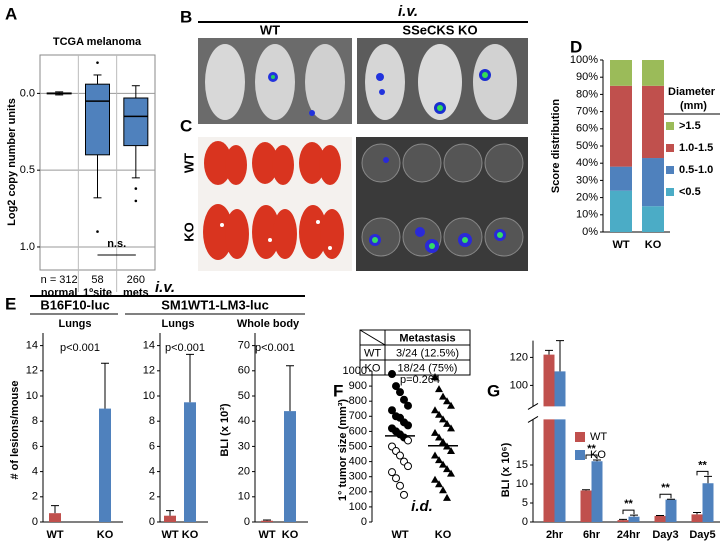 The height and width of the screenshot is (546, 723). I want to click on y-tick-label: 200, so click(358, 492).